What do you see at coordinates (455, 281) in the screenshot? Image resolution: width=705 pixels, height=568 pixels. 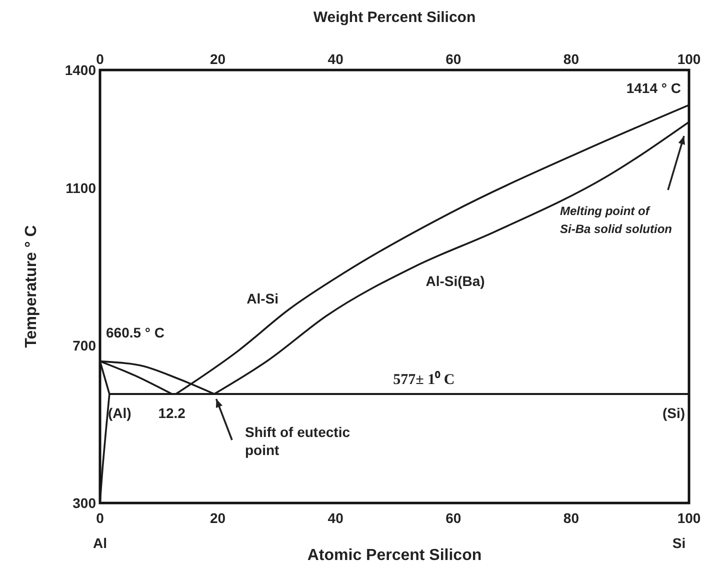 I see `series-label: Al-Si(Ba)` at bounding box center [455, 281].